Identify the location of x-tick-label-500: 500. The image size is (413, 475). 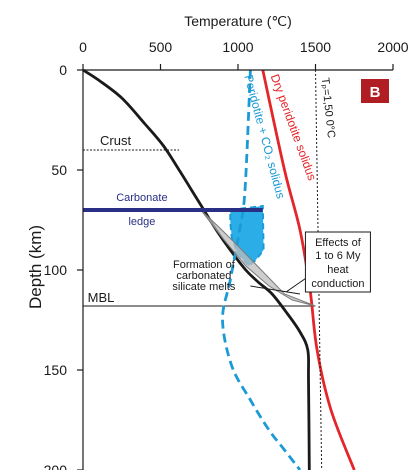
(161, 47).